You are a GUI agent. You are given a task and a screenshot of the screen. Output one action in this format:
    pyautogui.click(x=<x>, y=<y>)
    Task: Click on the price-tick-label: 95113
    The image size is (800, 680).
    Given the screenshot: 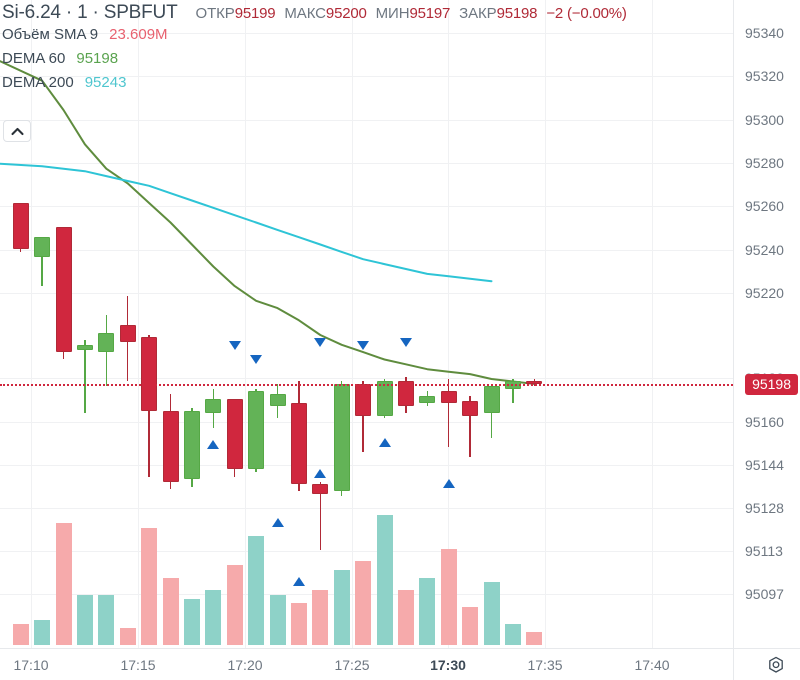 What is the action you would take?
    pyautogui.click(x=764, y=551)
    